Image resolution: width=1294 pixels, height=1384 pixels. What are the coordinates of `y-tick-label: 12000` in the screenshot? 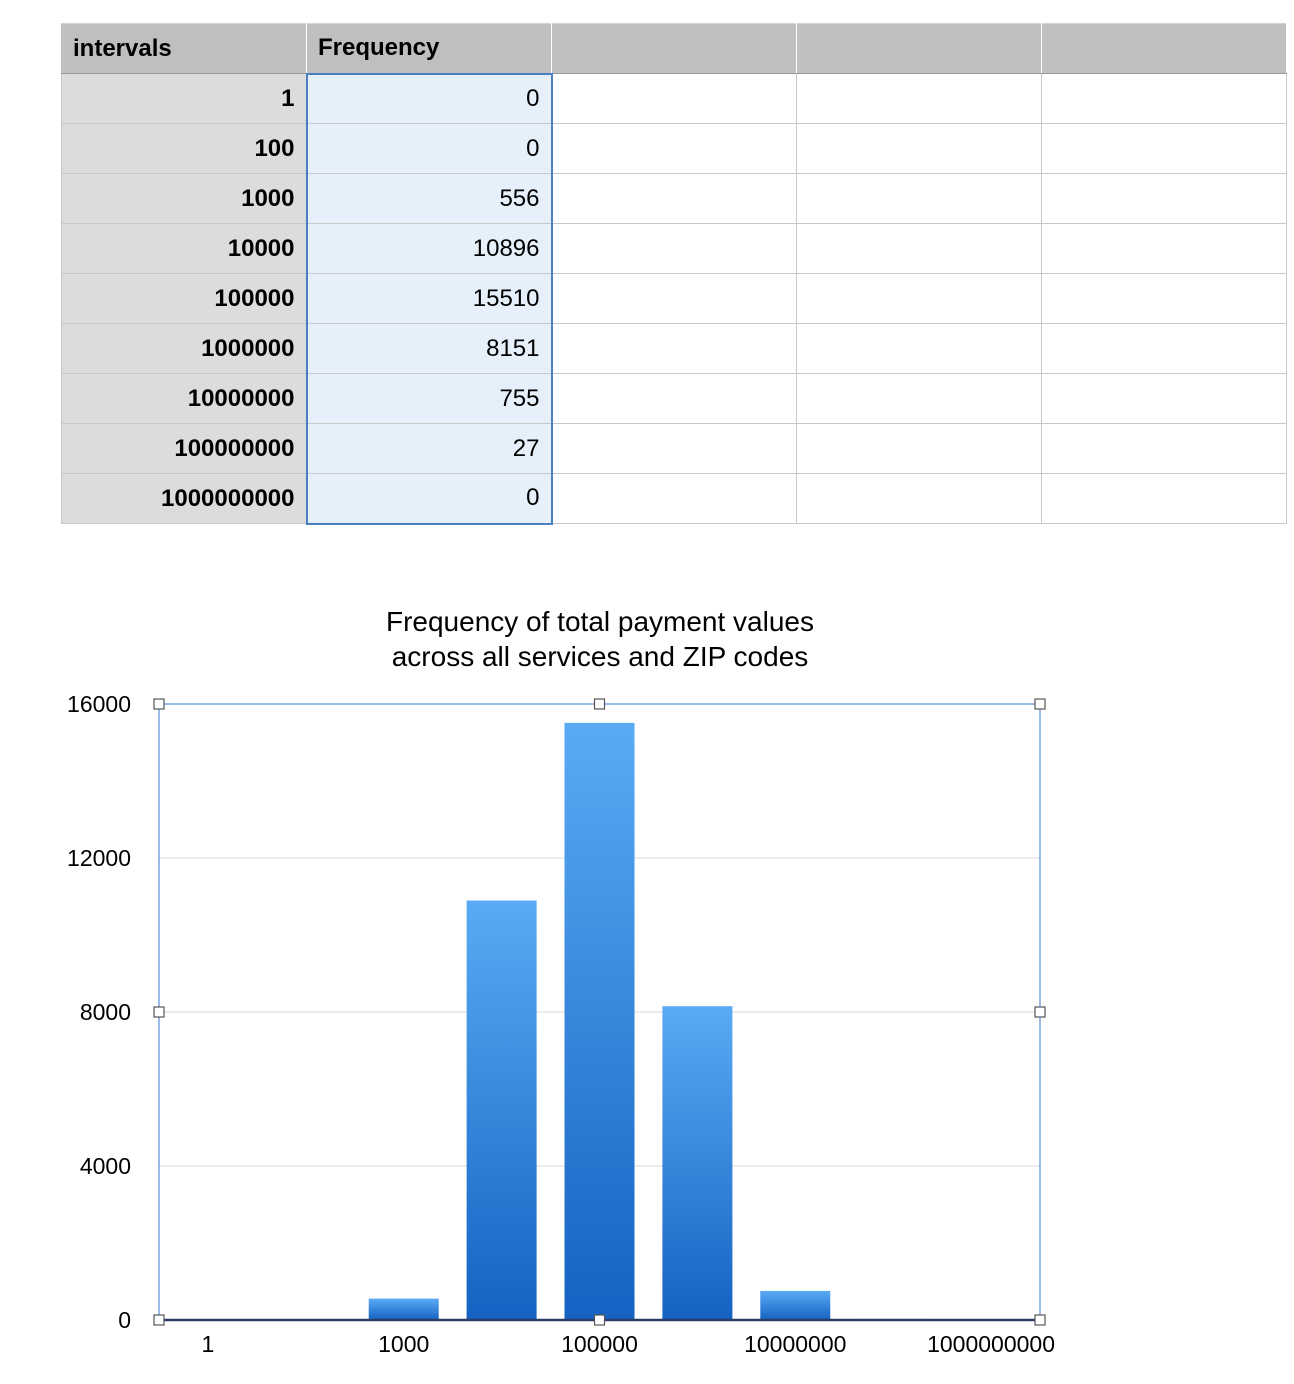 It's located at (99, 858).